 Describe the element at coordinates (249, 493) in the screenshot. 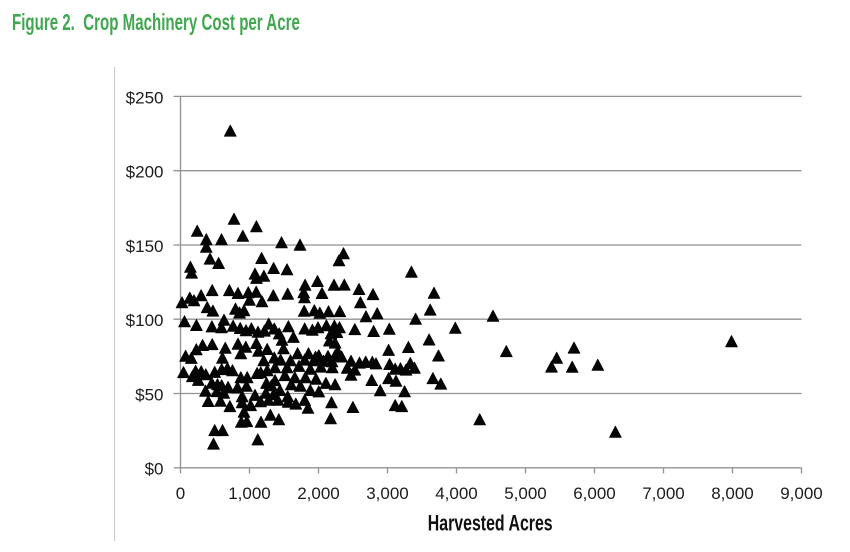

I see `svg-text: 1,000` at that location.